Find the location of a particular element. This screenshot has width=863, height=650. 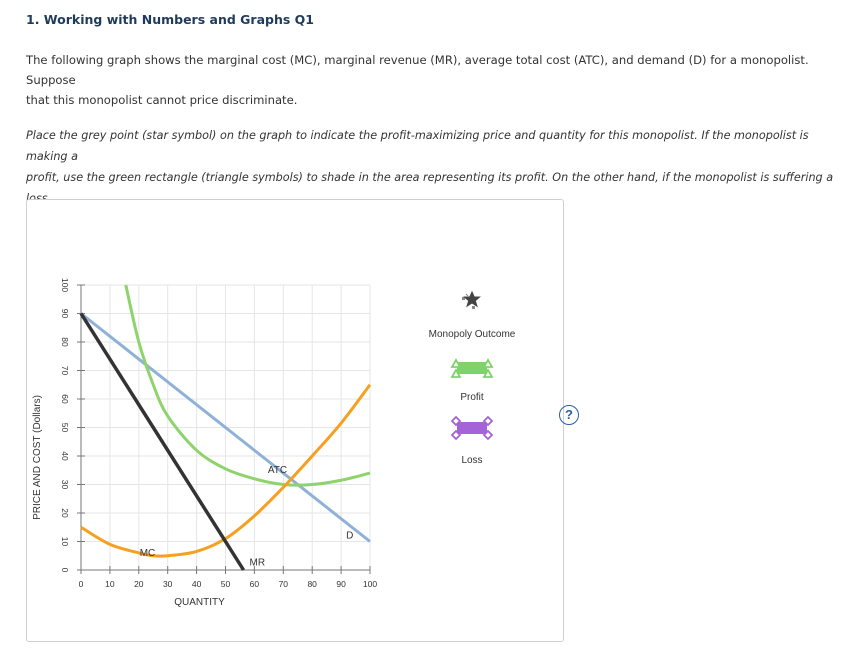

legend-profit: Profit is located at coordinates (472, 397).